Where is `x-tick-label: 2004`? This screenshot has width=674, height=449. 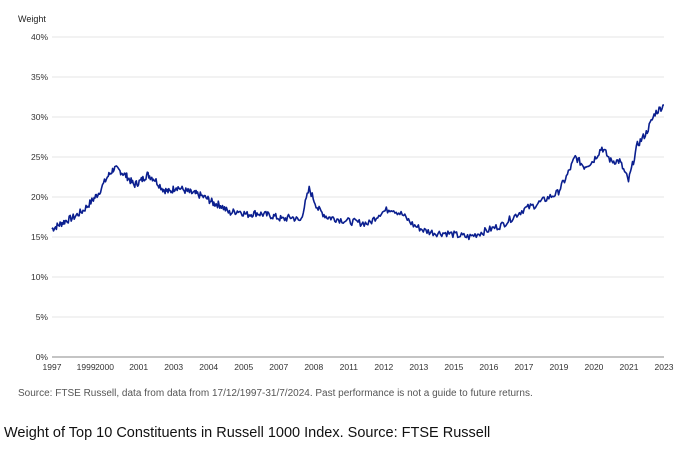
x-tick-label: 2004 is located at coordinates (208, 367).